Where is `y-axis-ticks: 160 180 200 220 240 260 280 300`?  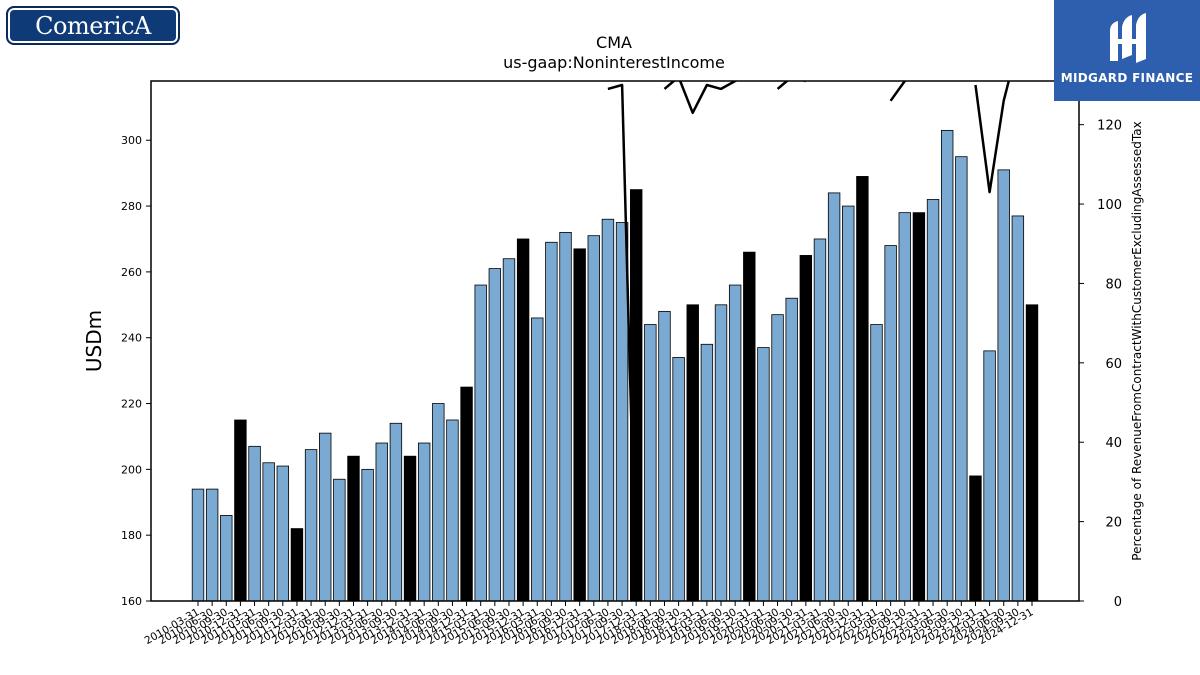 y-axis-ticks: 160 180 200 220 240 260 280 300 is located at coordinates (136, 371).